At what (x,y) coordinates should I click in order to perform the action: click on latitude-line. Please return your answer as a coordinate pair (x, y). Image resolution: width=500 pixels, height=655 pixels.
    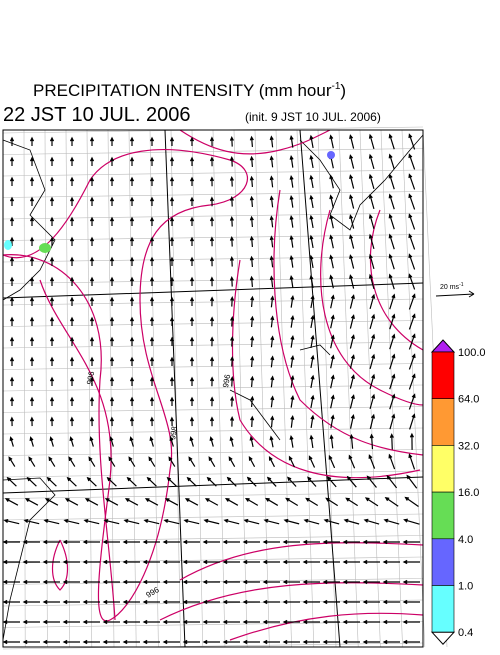
    Looking at the image, I should click on (213, 485).